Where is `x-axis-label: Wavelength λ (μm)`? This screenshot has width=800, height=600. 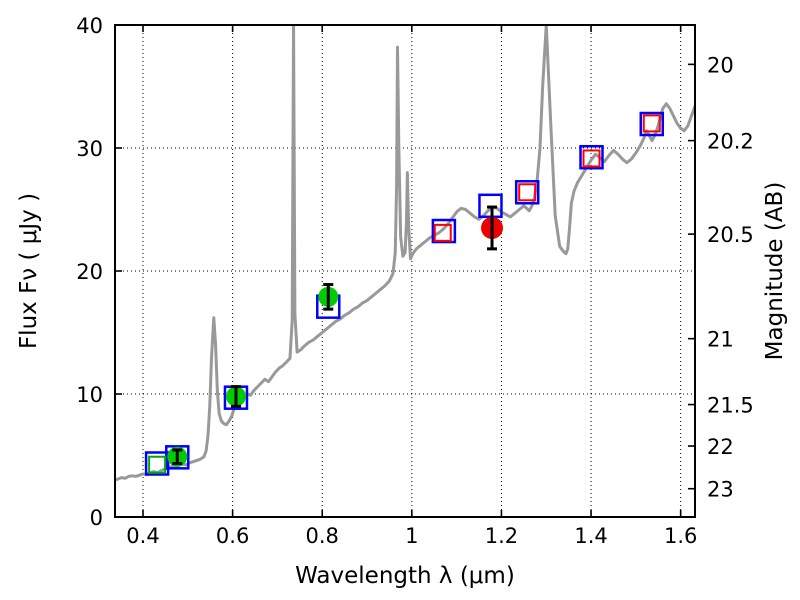
x-axis-label: Wavelength λ (μm) is located at coordinates (405, 576).